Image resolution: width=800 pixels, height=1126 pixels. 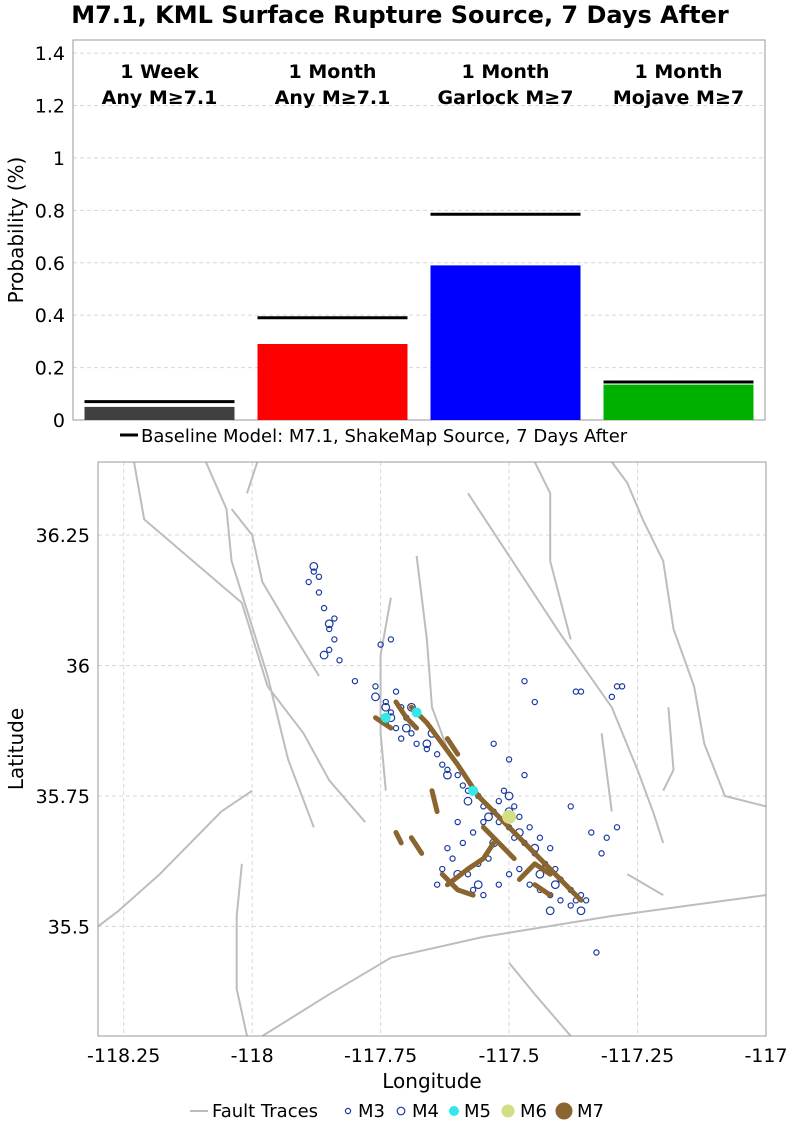 What do you see at coordinates (425, 1111) in the screenshot?
I see `legend-m4-label: M4` at bounding box center [425, 1111].